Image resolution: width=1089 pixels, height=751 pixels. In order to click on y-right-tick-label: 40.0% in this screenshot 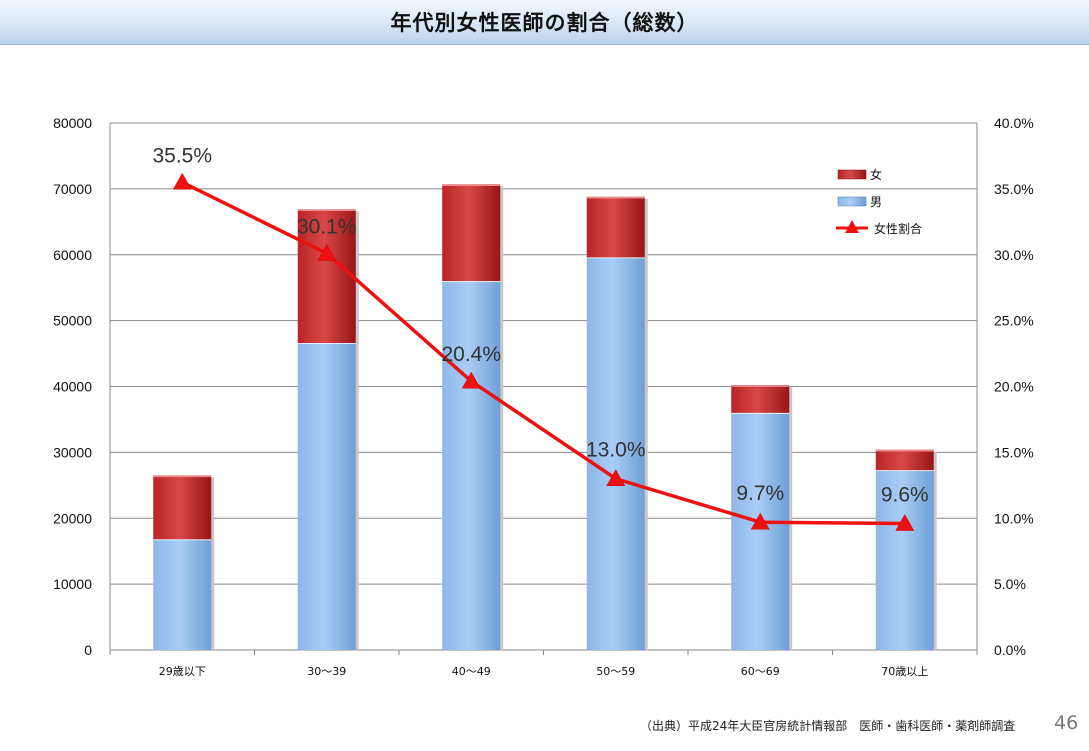, I will do `click(1014, 123)`.